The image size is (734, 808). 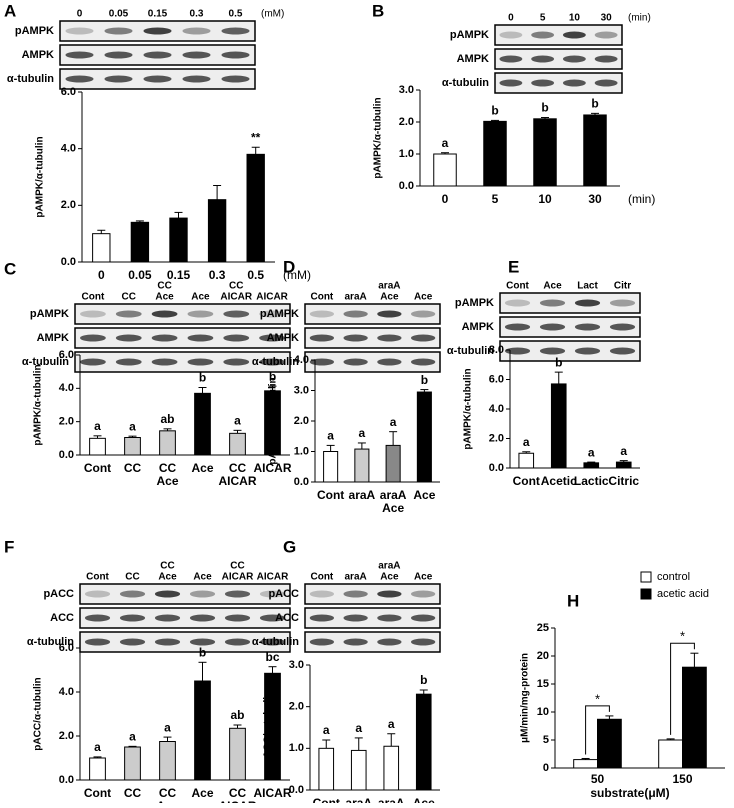 I want to click on x-tick-label: 0.15, so click(x=179, y=275).